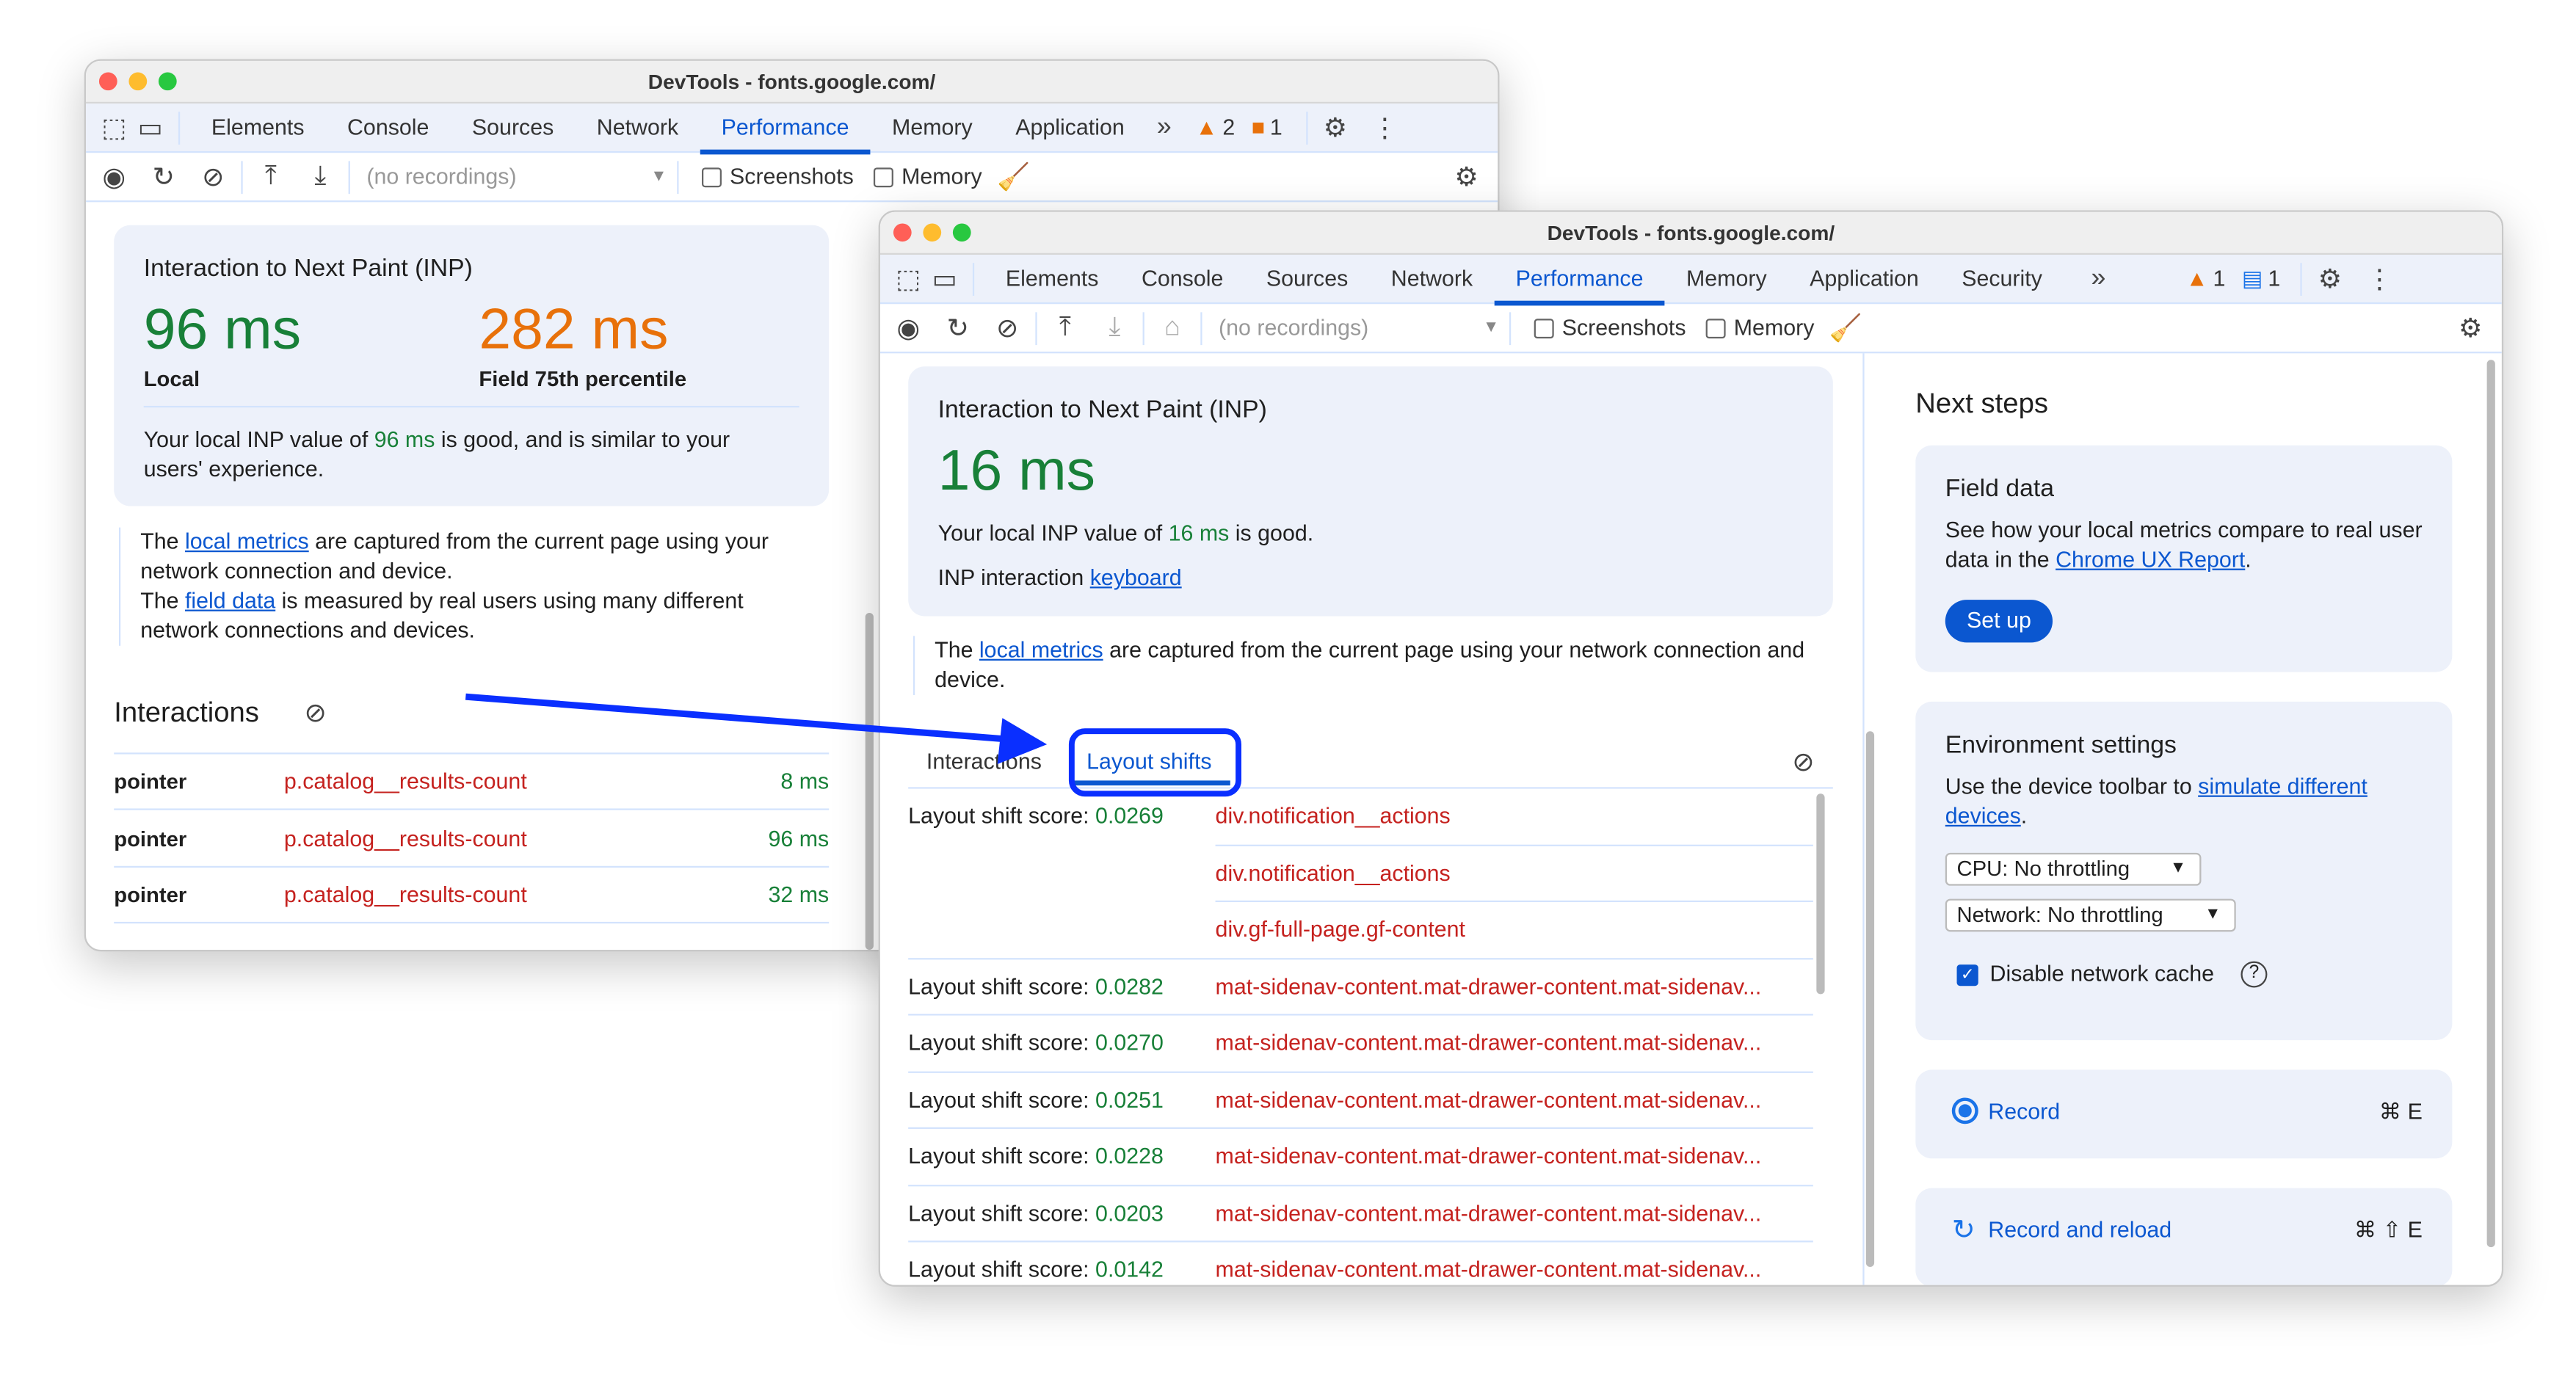  Describe the element at coordinates (2091, 915) in the screenshot. I see `network-throttling-select: Network: No throttling ▼` at that location.